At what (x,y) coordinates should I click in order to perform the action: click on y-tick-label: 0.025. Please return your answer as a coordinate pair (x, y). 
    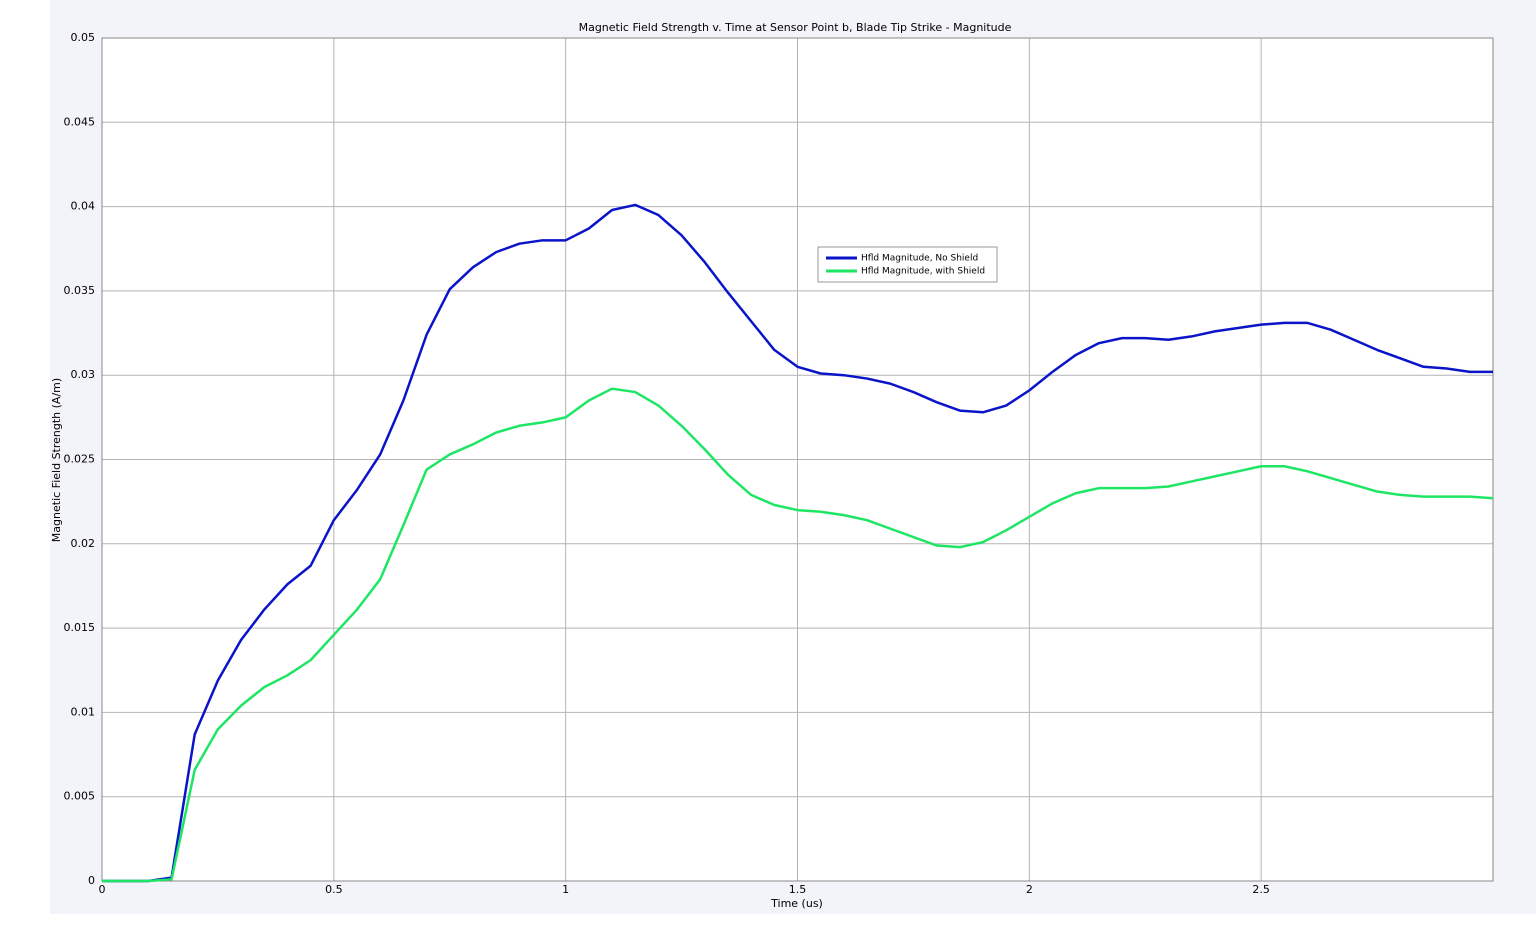
    Looking at the image, I should click on (80, 459).